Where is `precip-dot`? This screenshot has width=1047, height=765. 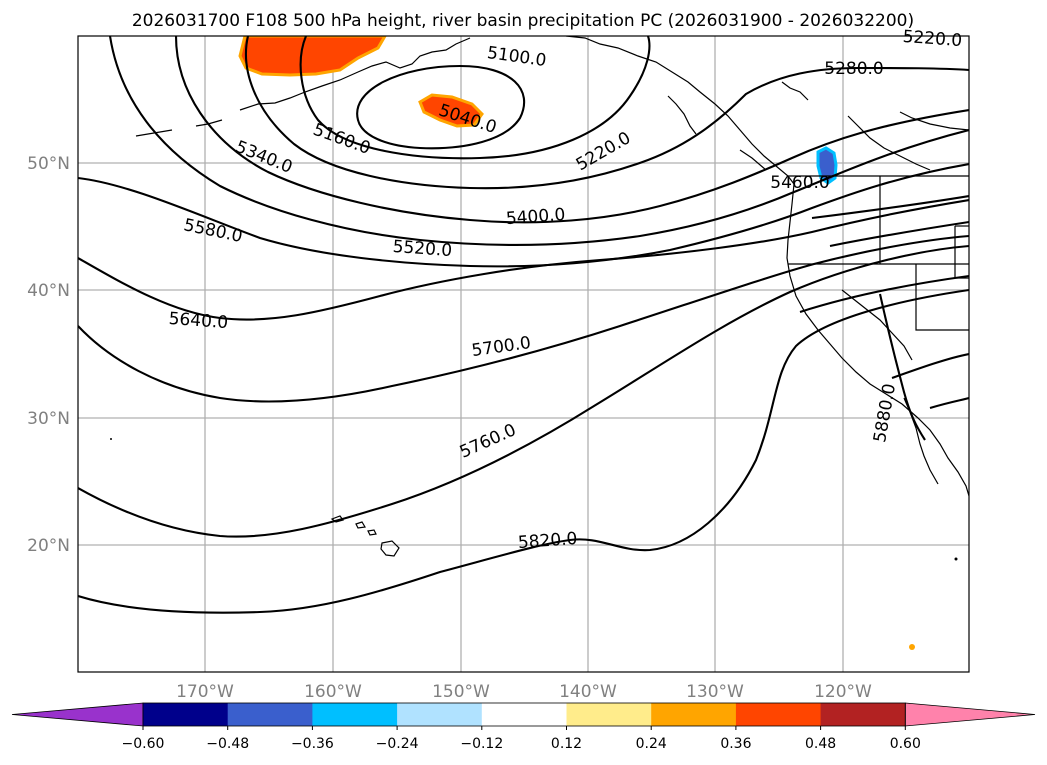
precip-dot is located at coordinates (912, 647).